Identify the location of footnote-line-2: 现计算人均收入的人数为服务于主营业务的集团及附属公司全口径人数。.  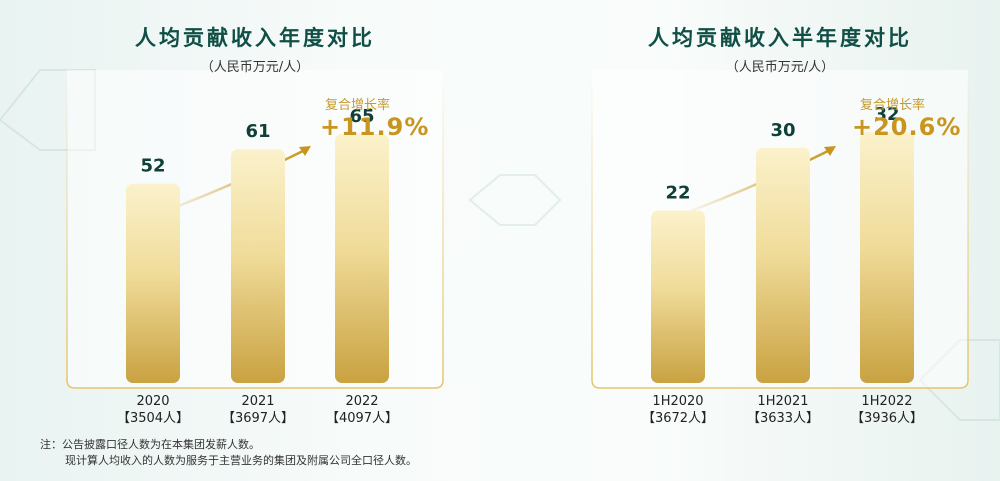
(241, 460).